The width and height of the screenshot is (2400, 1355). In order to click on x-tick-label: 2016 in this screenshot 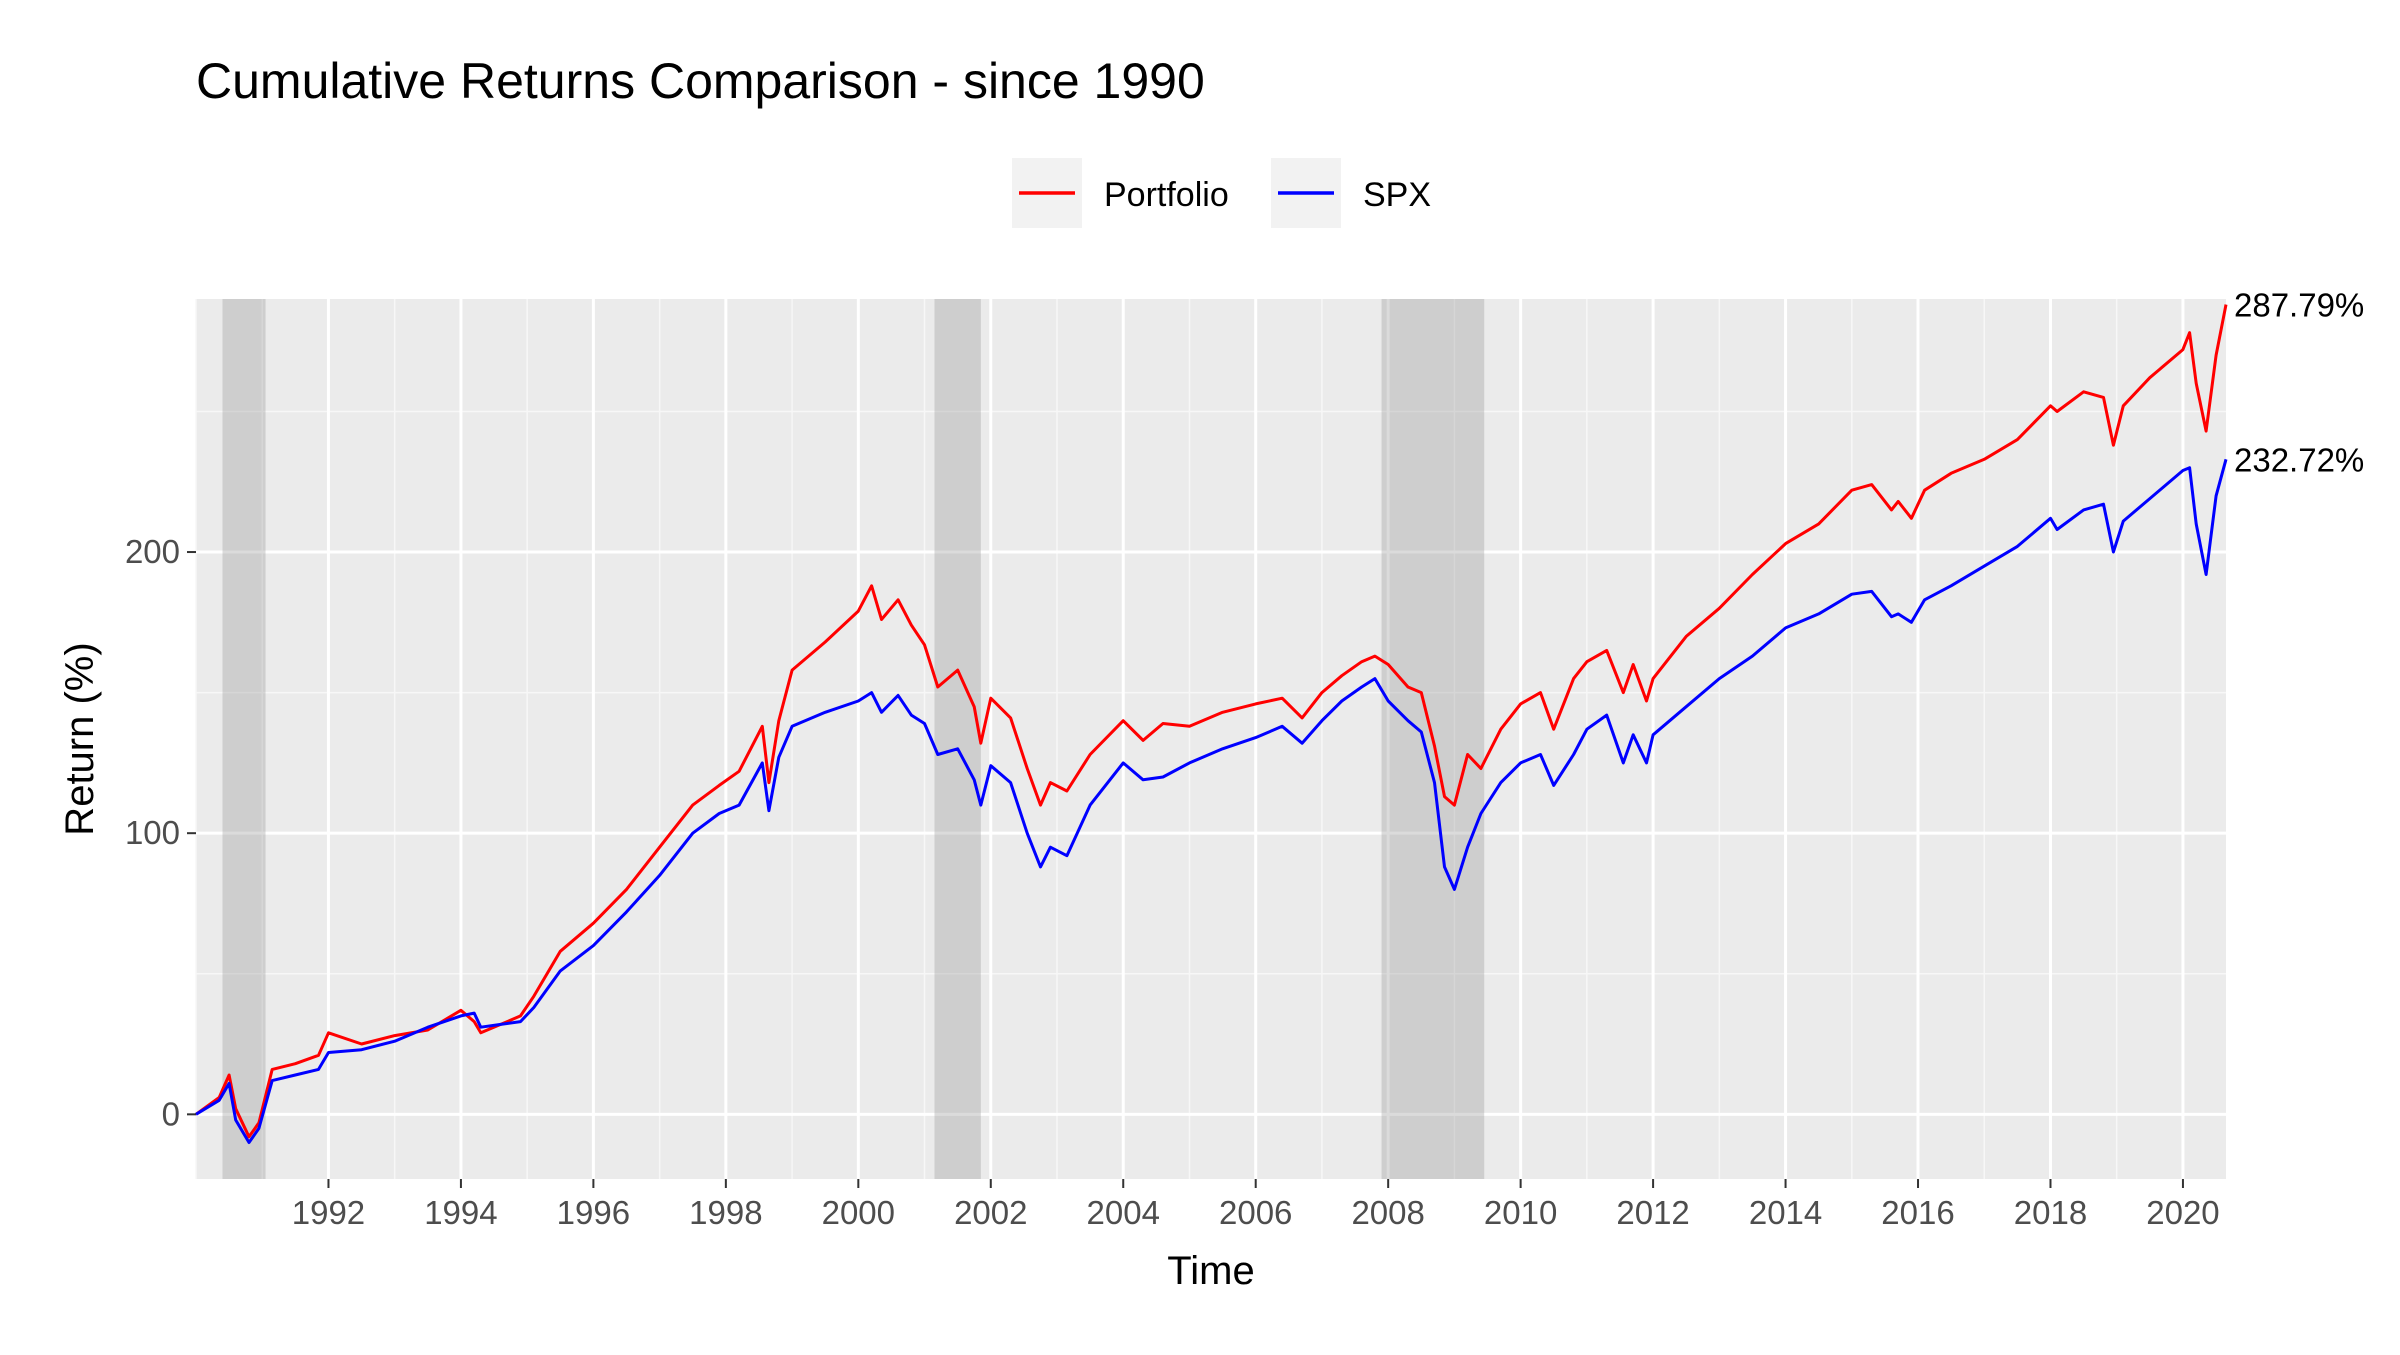, I will do `click(1917, 1212)`.